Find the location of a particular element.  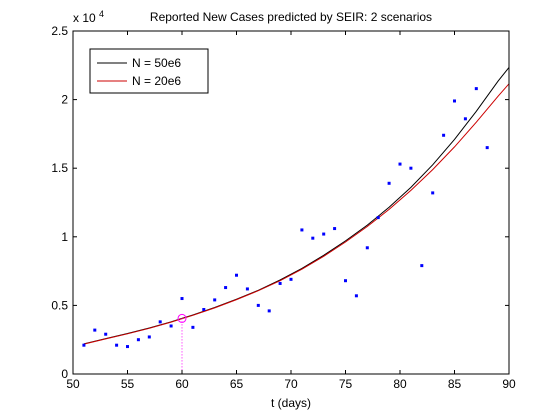

legend-label: N = 20e6 is located at coordinates (156, 81).